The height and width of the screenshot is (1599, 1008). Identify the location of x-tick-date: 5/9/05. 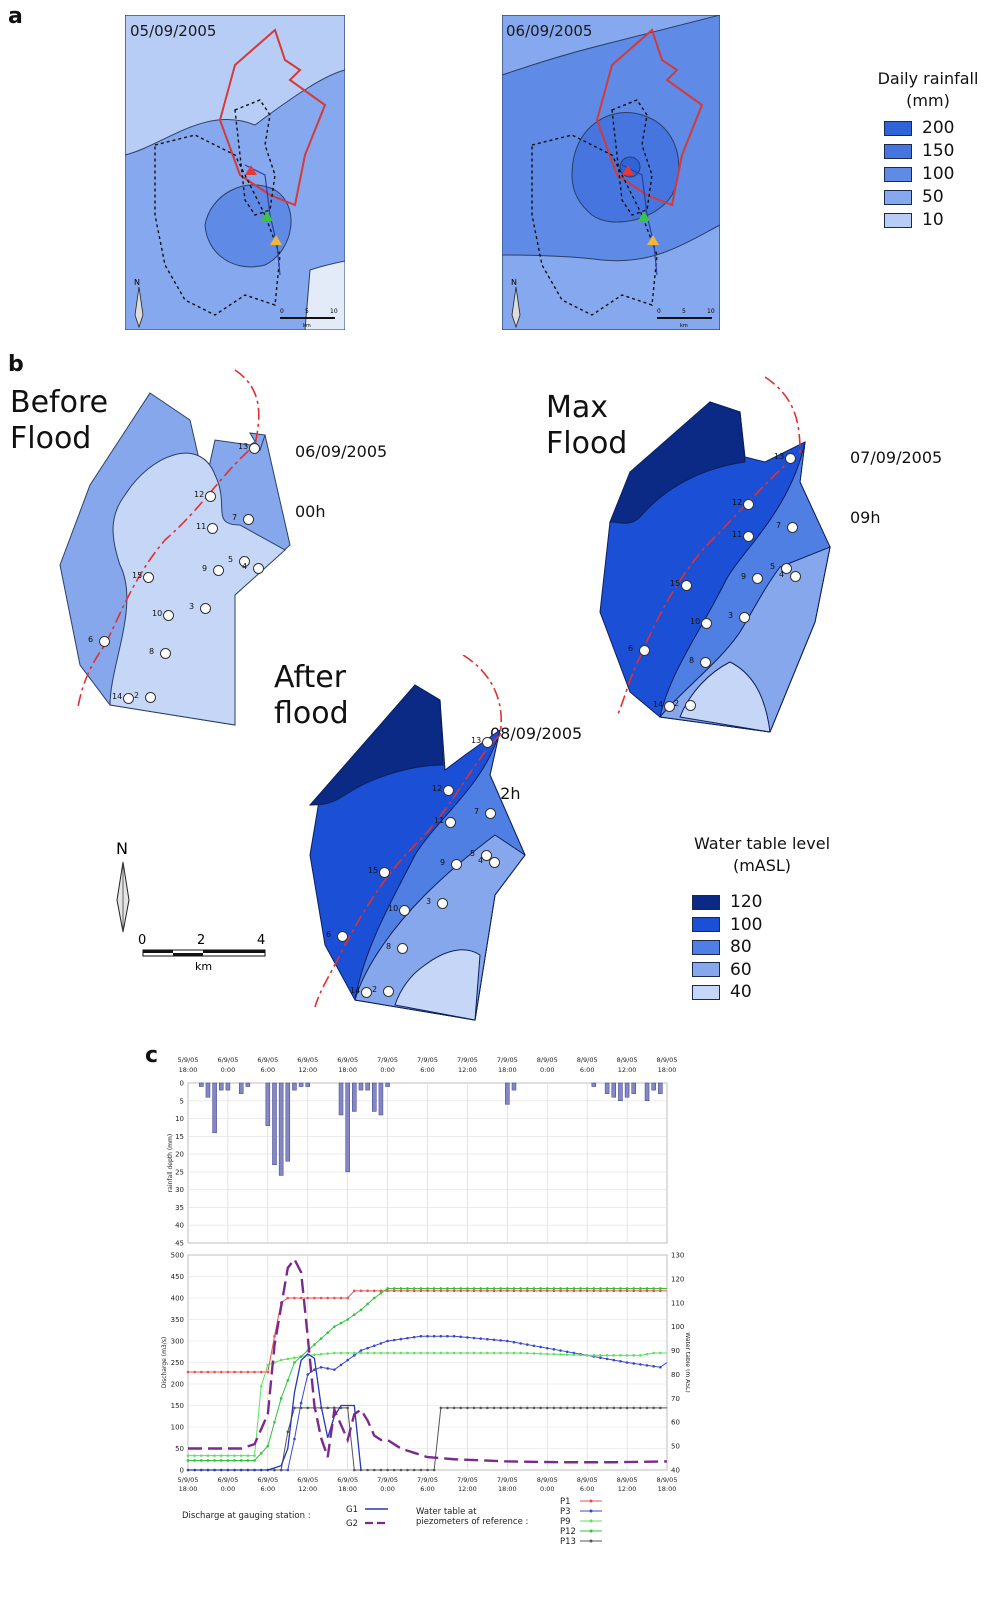
(188, 1480).